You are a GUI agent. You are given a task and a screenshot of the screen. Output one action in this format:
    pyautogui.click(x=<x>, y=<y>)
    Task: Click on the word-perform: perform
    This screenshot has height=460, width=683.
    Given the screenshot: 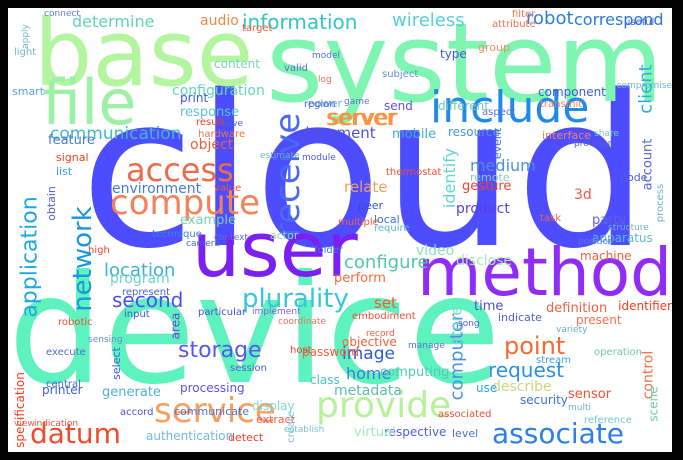 What is the action you would take?
    pyautogui.click(x=360, y=278)
    